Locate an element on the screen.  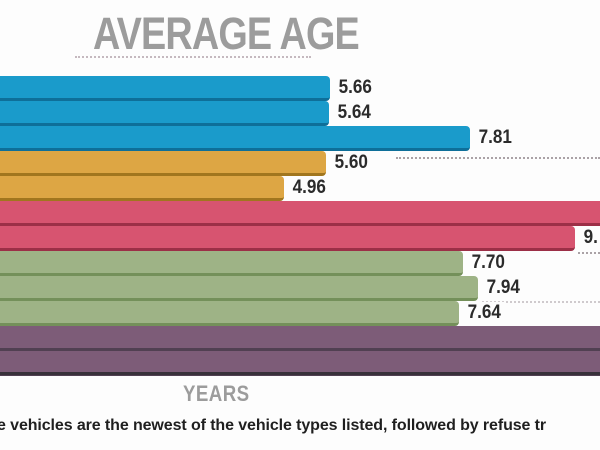
bar-11-purple is located at coordinates (300, 338).